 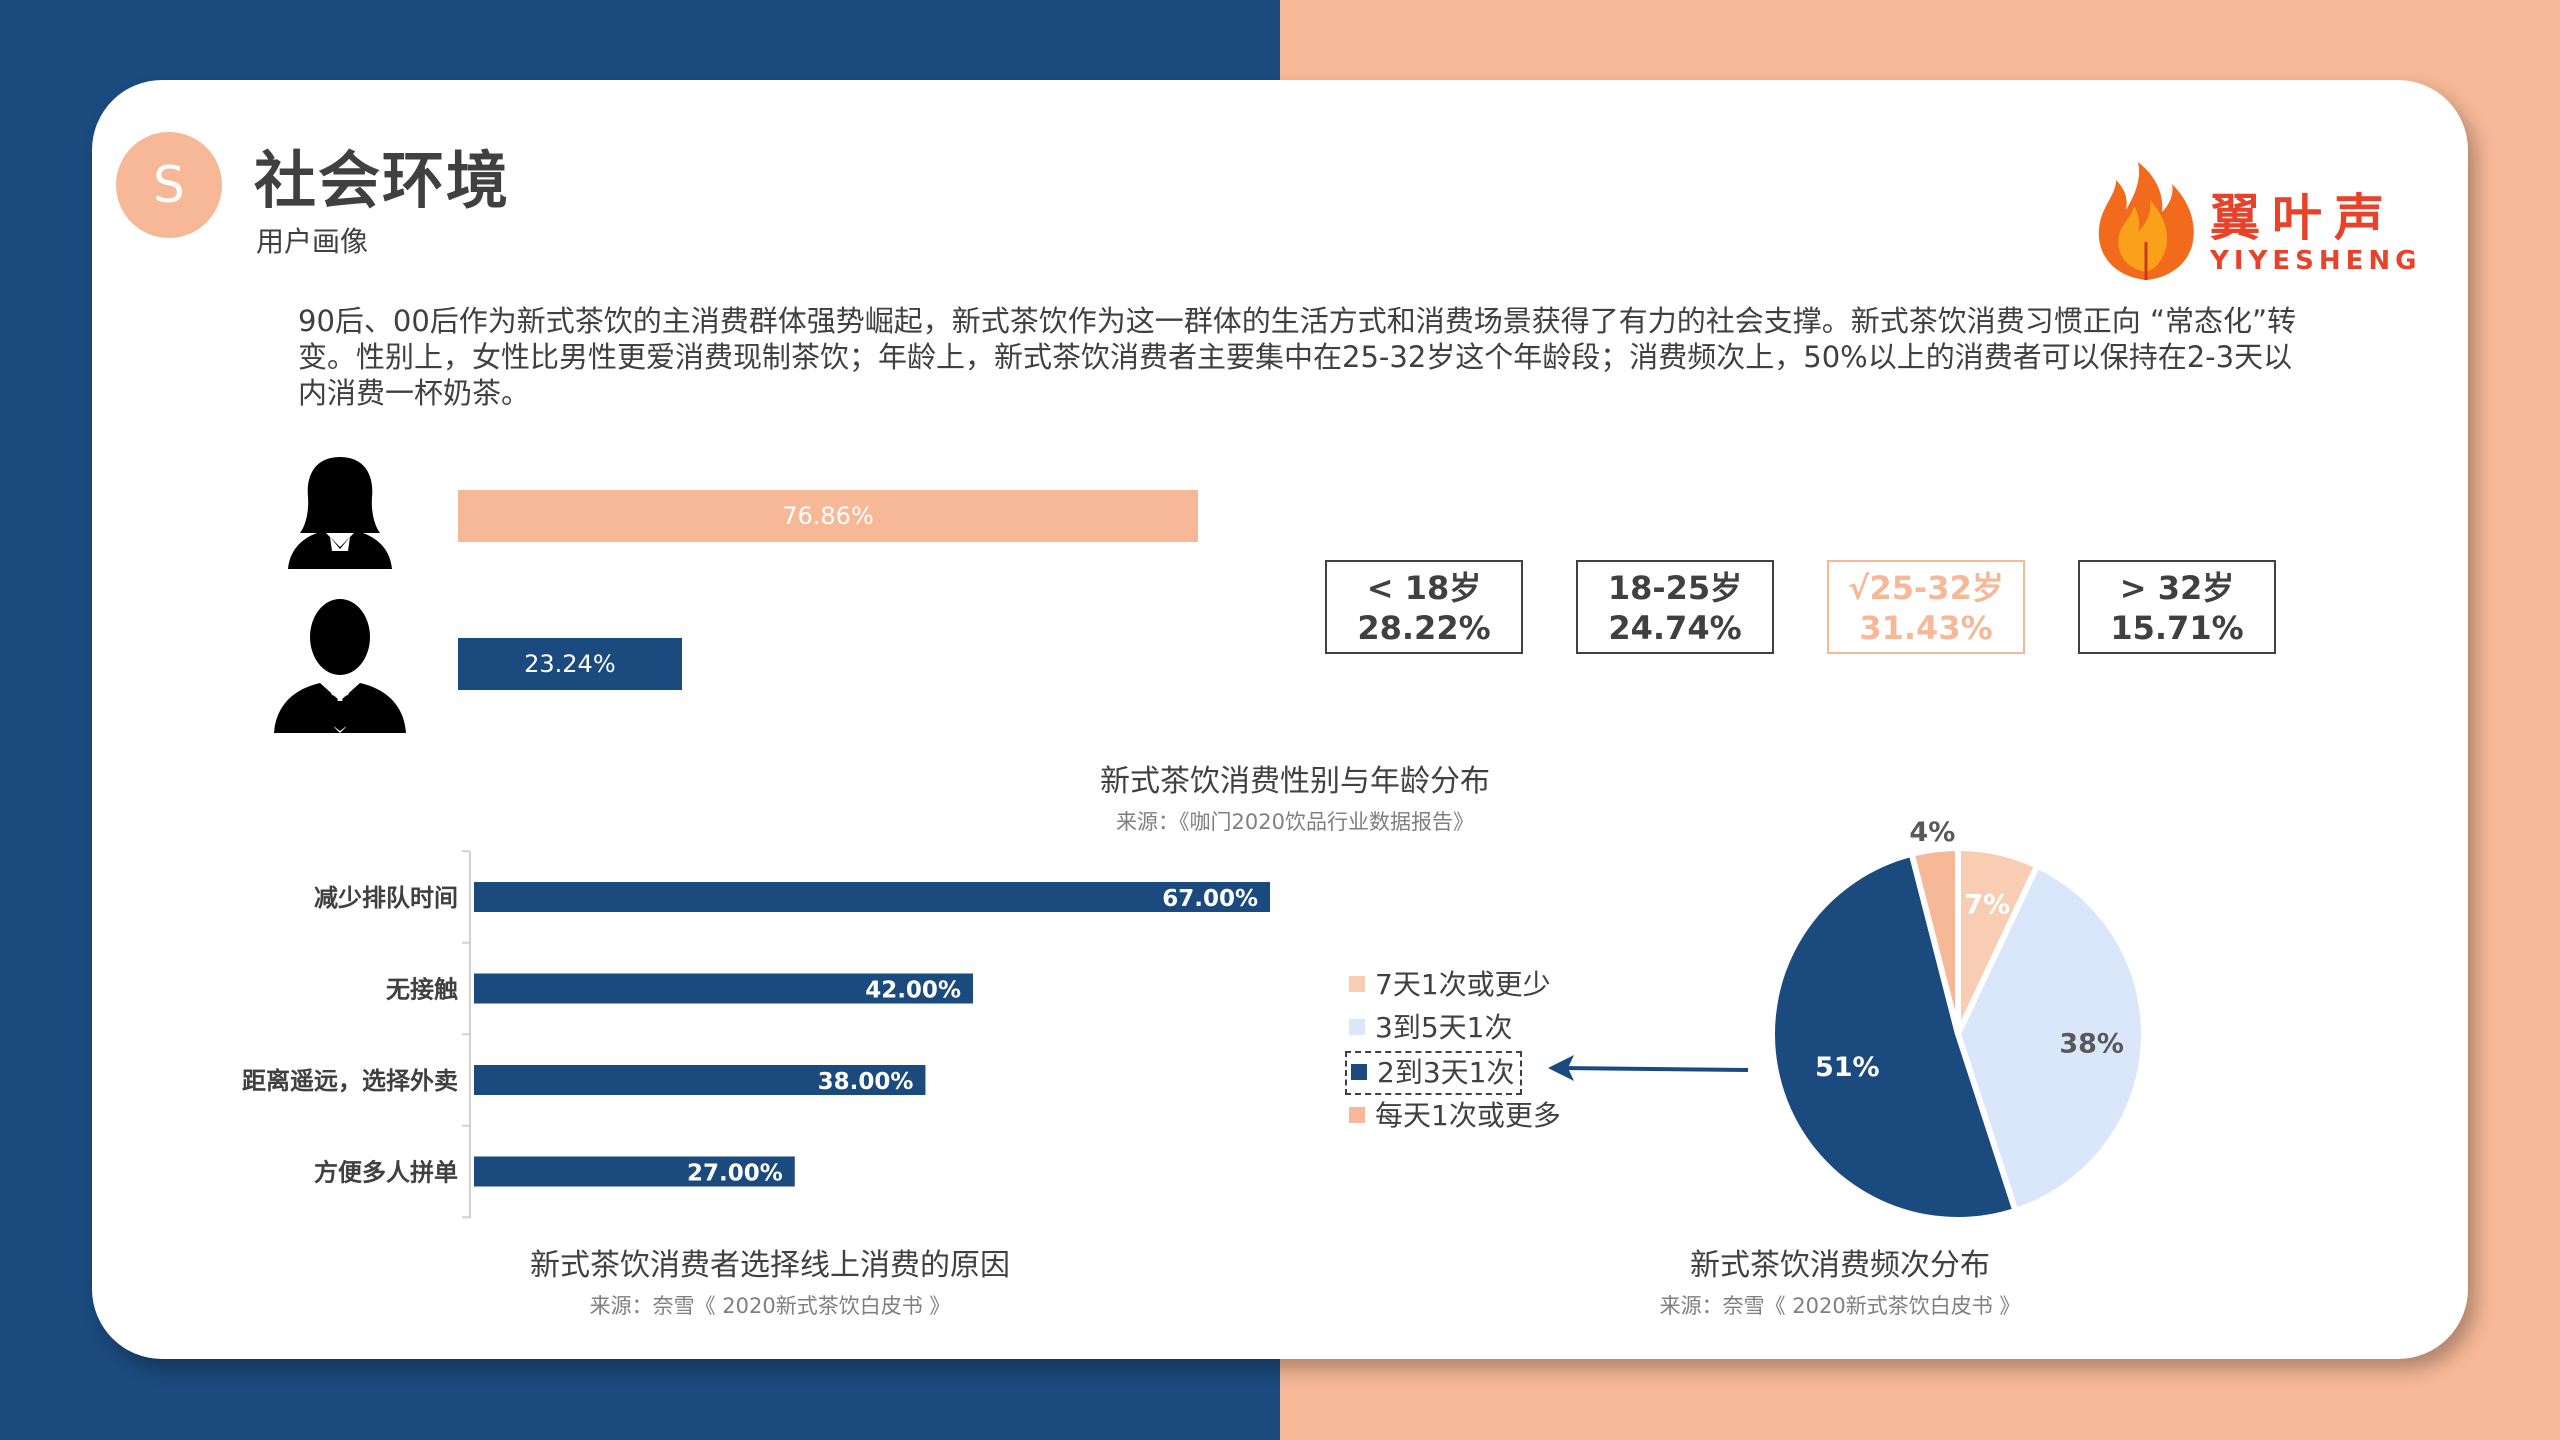 I want to click on age-box-label: √25-32岁, so click(x=1926, y=588).